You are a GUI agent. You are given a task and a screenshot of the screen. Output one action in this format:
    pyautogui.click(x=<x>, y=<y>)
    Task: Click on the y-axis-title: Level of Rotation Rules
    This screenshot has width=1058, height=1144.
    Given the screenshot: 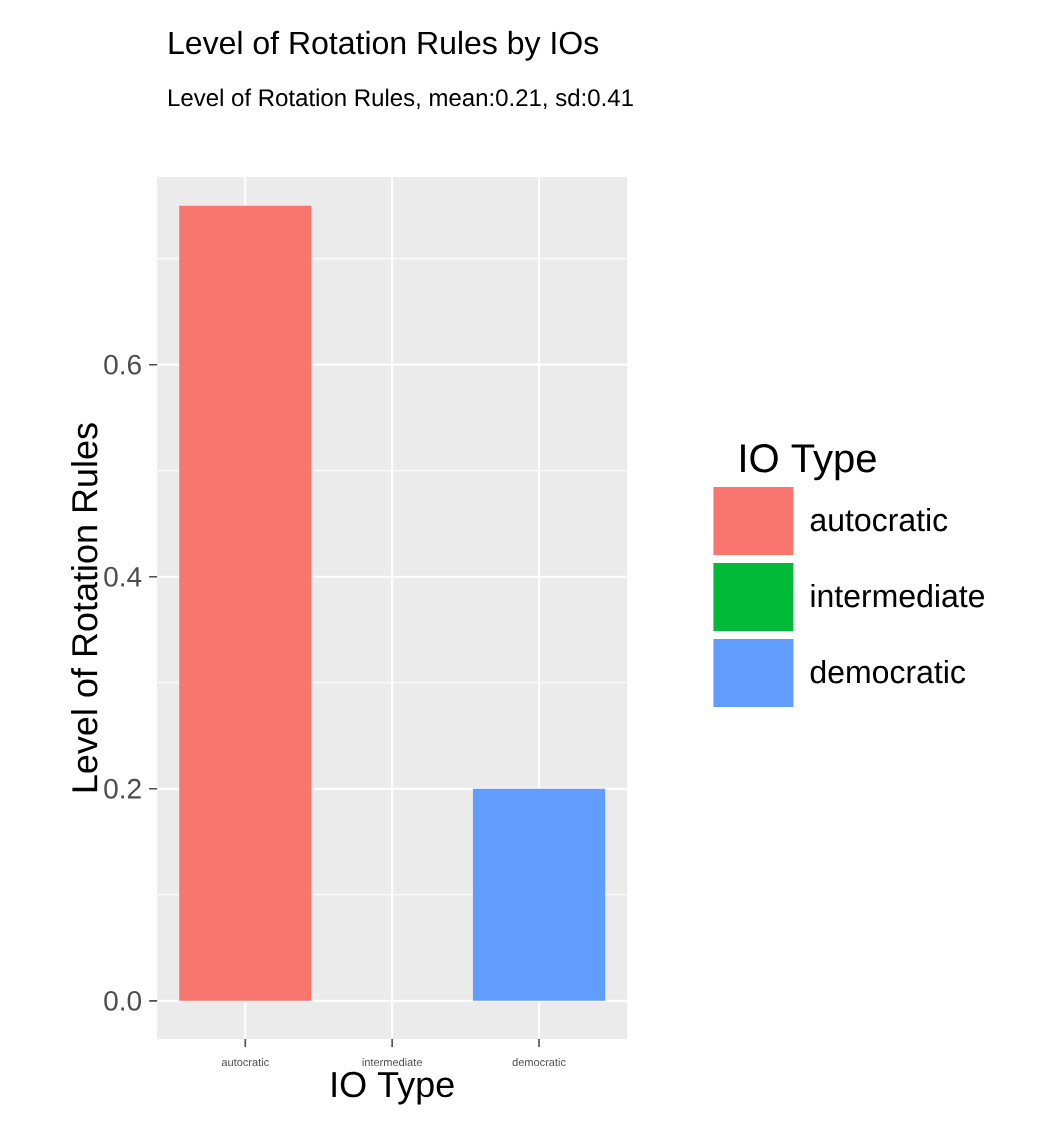 What is the action you would take?
    pyautogui.click(x=84, y=607)
    